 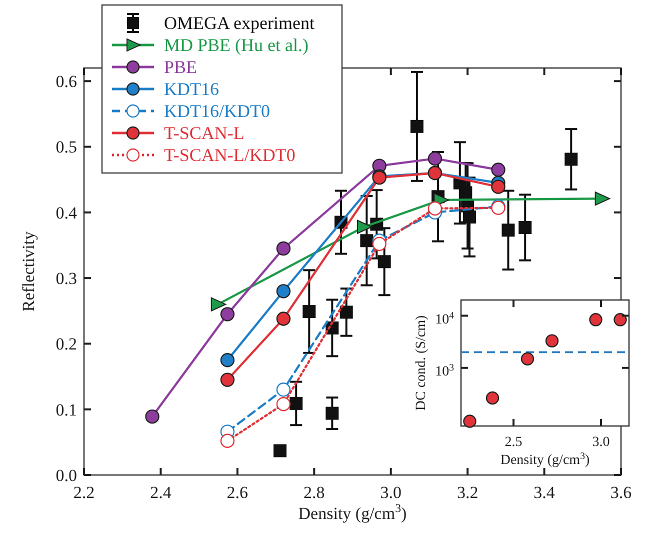 I want to click on y-tick-label: 0.3, so click(x=66, y=278).